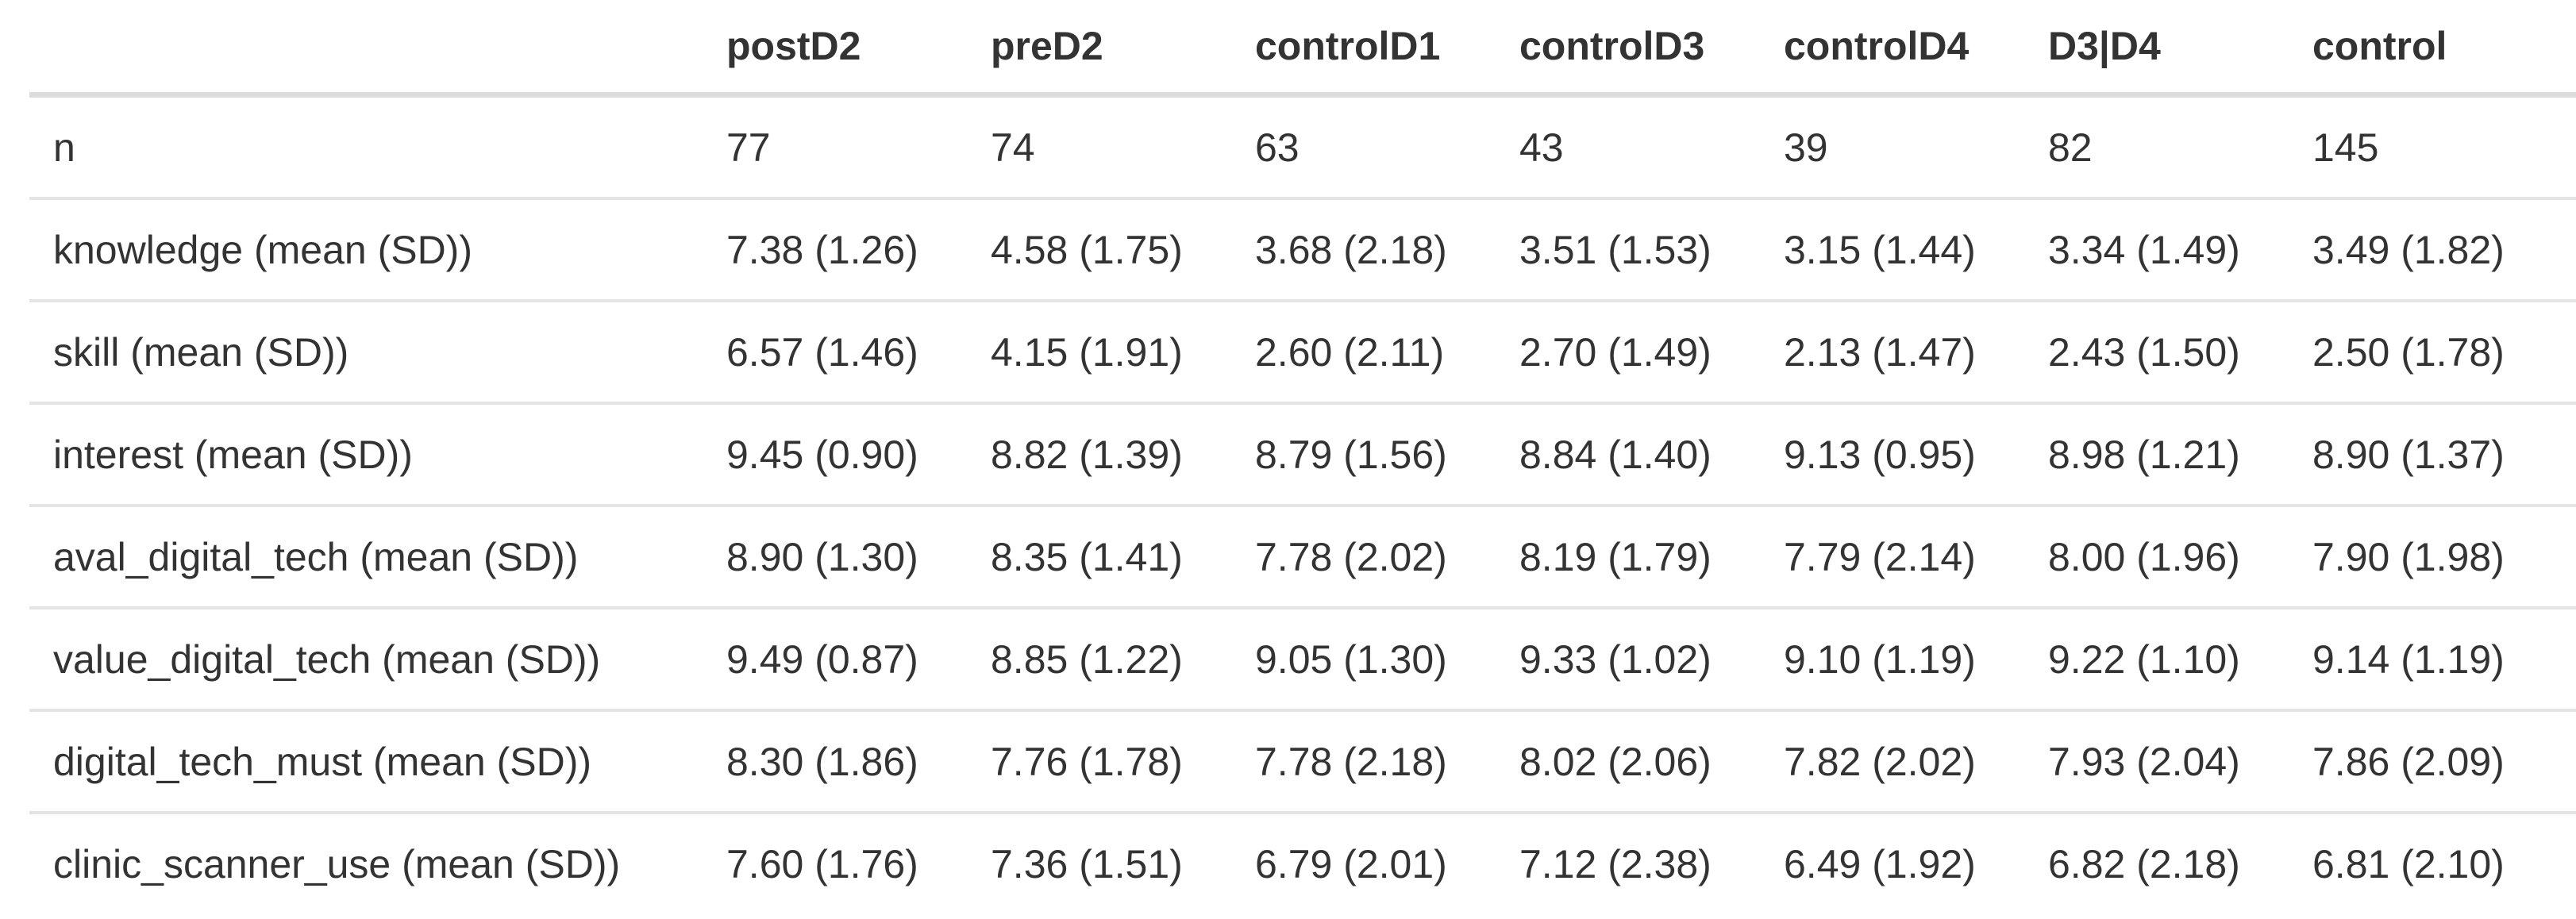  Describe the element at coordinates (1387, 556) in the screenshot. I see `cell: 7.78 (2.02)` at that location.